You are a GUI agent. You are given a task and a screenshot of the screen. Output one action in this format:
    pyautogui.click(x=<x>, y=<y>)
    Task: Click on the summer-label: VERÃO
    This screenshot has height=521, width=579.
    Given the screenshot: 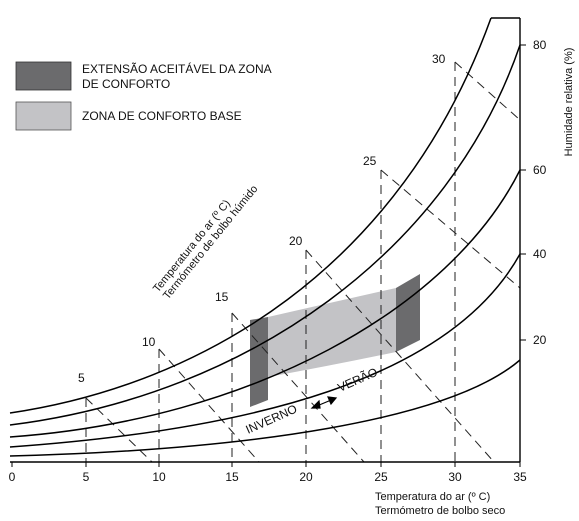 What is the action you would take?
    pyautogui.click(x=358, y=380)
    